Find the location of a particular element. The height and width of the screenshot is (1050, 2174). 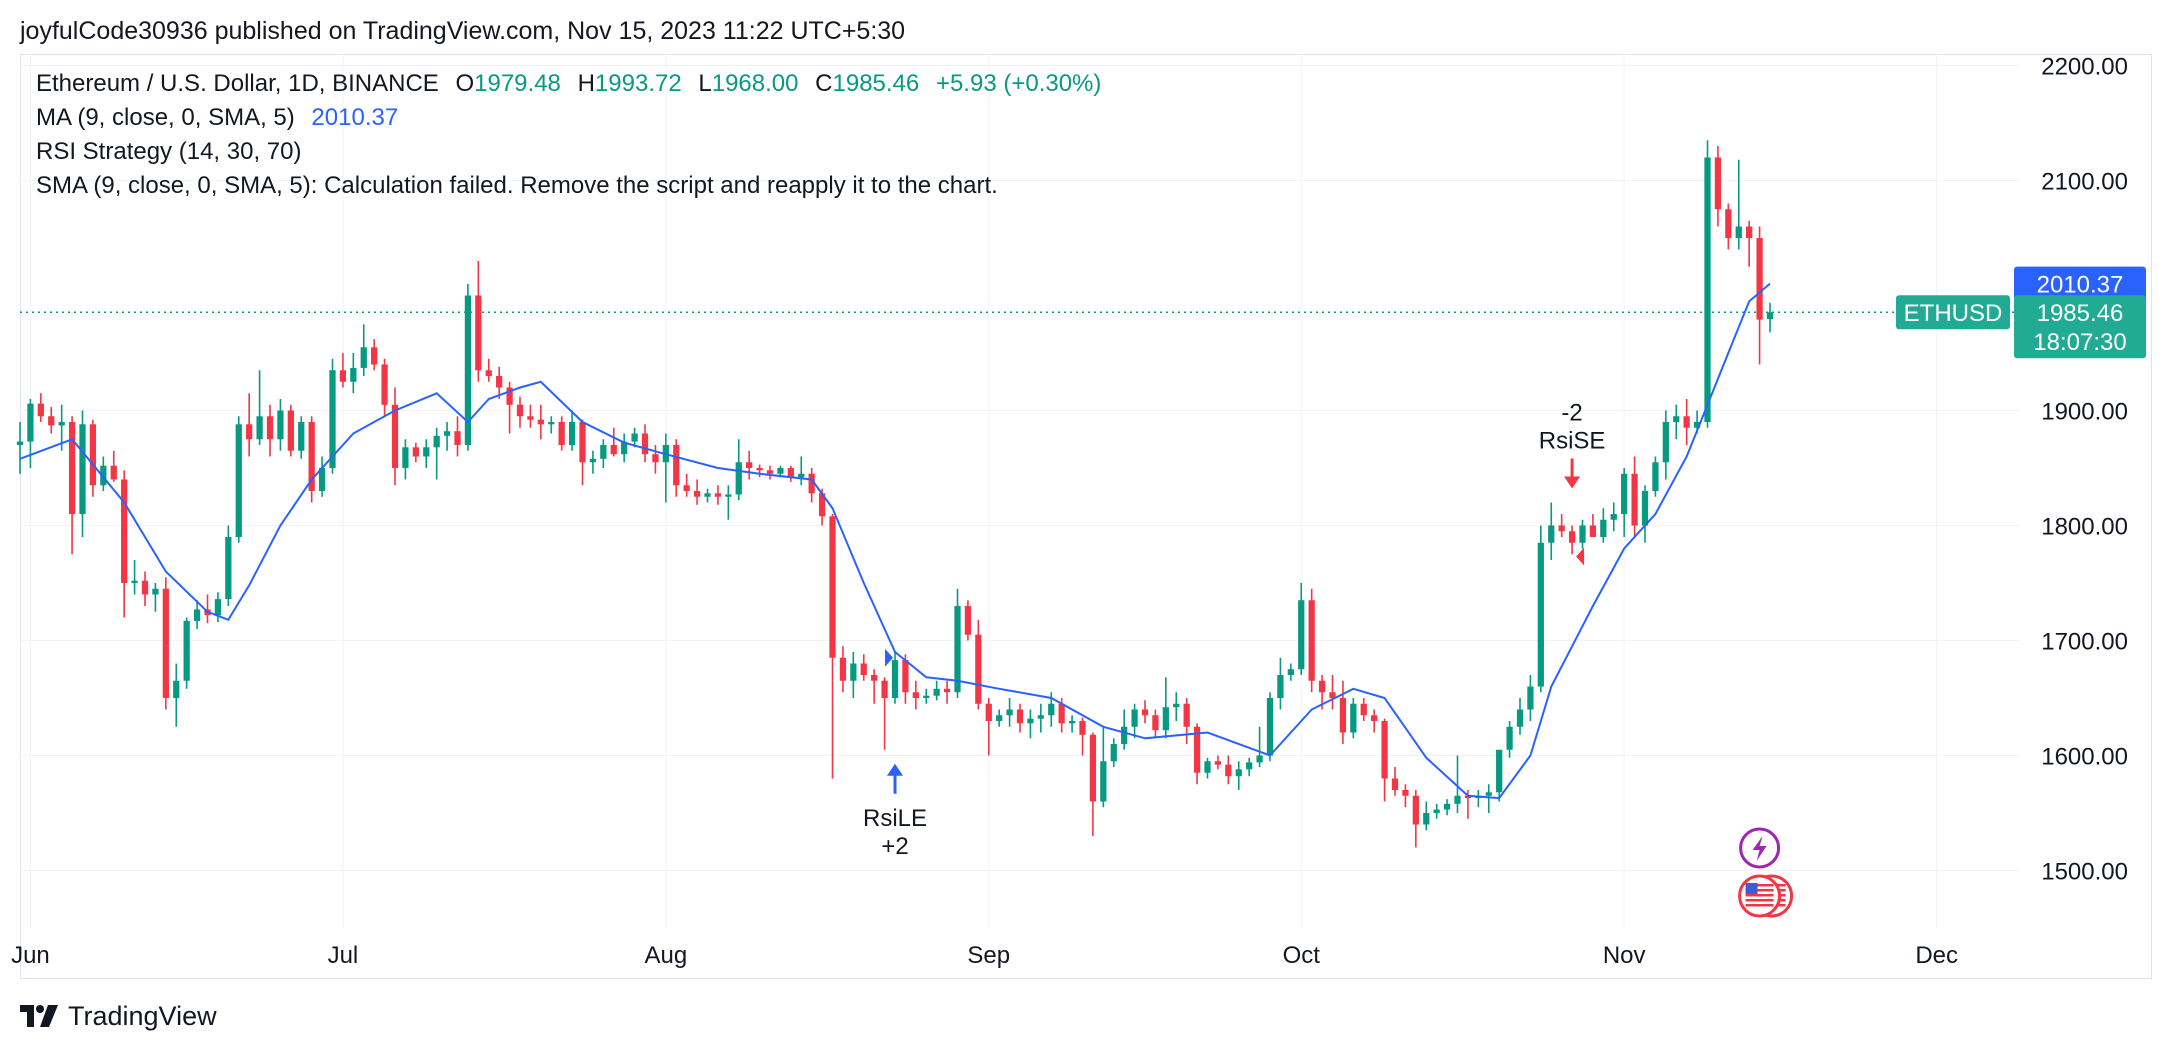

footer-branding: TradingView is located at coordinates (118, 1016).